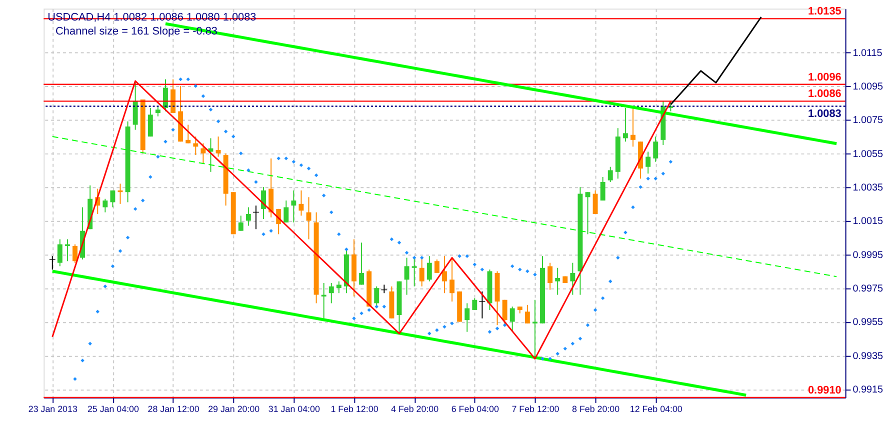  What do you see at coordinates (868, 120) in the screenshot?
I see `y-tick-label: 1.0075` at bounding box center [868, 120].